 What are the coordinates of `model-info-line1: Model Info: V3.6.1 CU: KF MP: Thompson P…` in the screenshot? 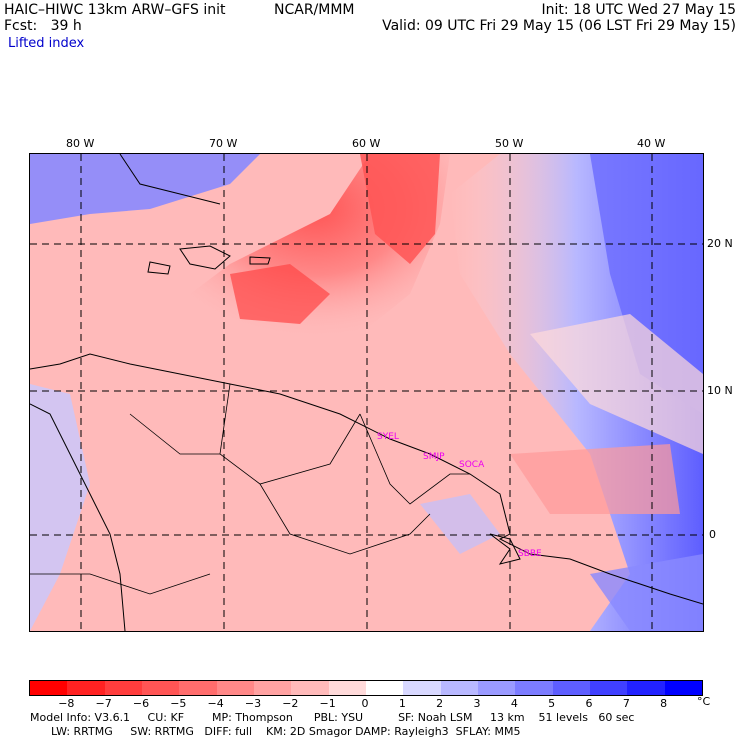 It's located at (332, 717).